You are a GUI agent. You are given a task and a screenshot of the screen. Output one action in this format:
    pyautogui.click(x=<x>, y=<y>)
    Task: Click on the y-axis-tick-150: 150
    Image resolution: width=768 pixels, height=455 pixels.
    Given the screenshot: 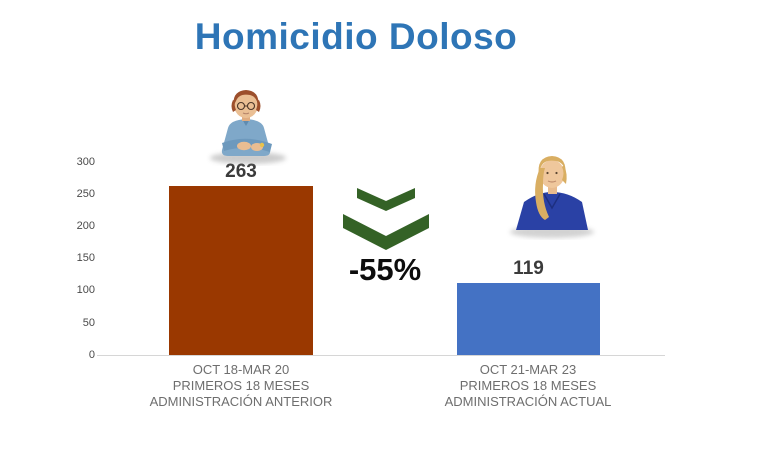 What is the action you would take?
    pyautogui.click(x=85, y=258)
    